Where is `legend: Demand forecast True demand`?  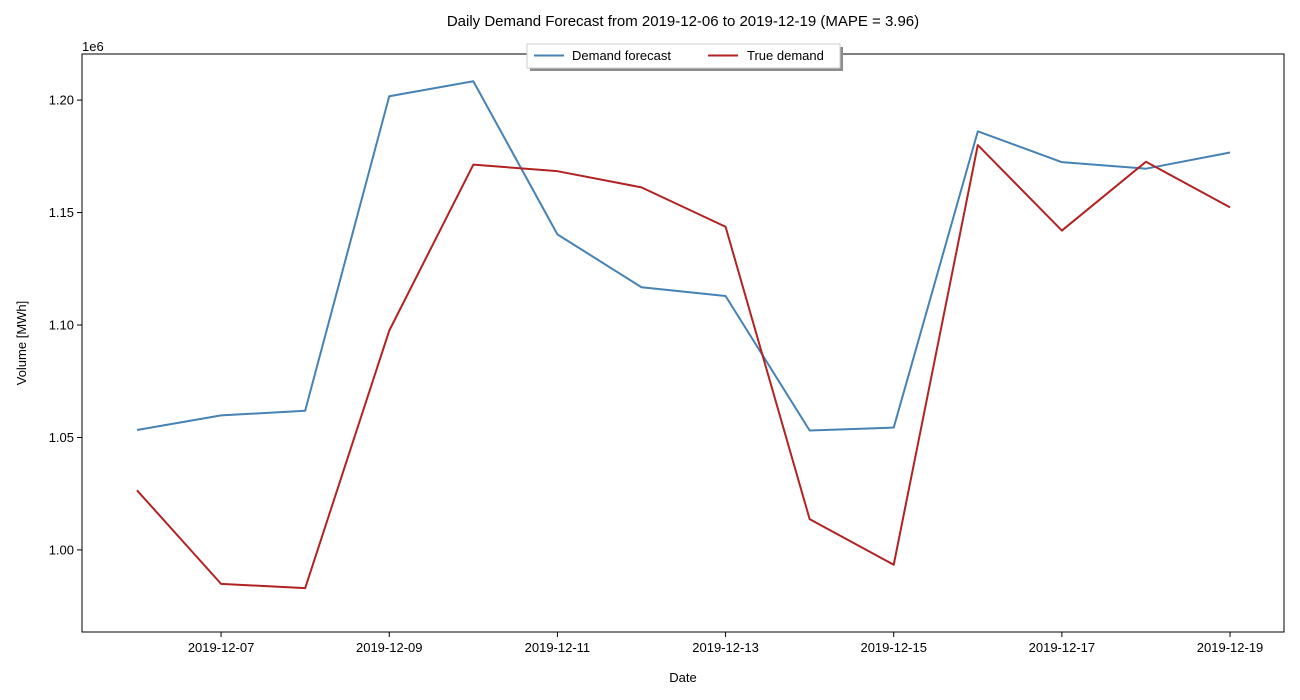 legend: Demand forecast True demand is located at coordinates (684, 57).